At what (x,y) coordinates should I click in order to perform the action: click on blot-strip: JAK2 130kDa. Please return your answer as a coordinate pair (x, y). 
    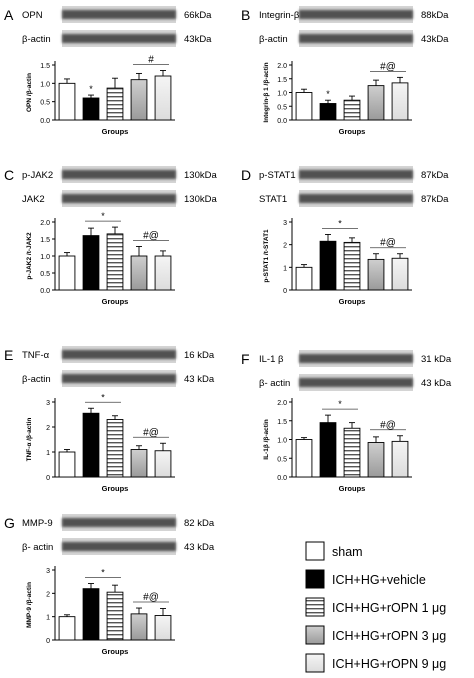
    Looking at the image, I should click on (119, 198).